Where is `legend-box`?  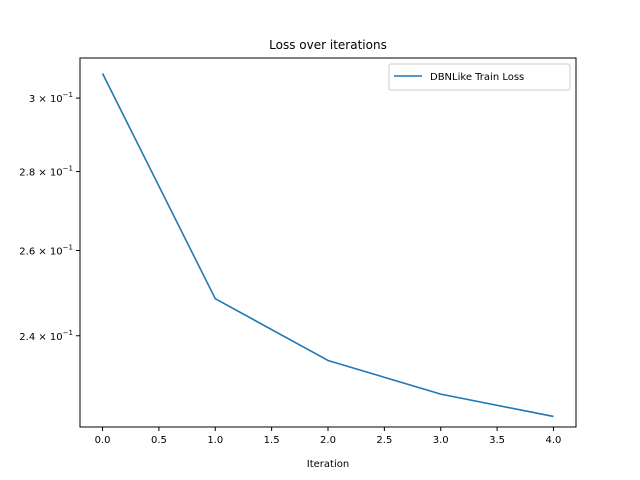 legend-box is located at coordinates (479, 77).